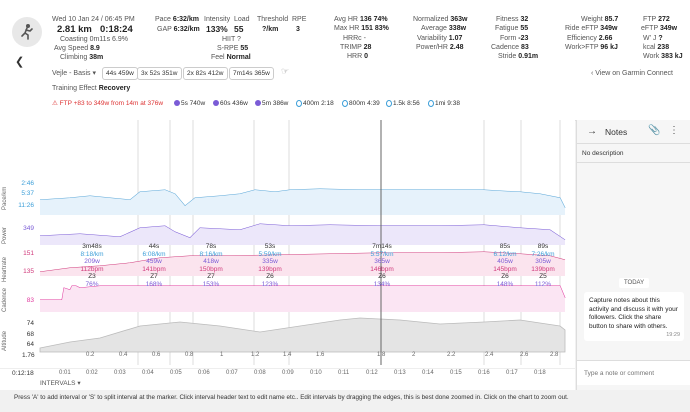 The height and width of the screenshot is (412, 690). I want to click on garmin-link: ‹ View on Garmin Connect, so click(632, 73).